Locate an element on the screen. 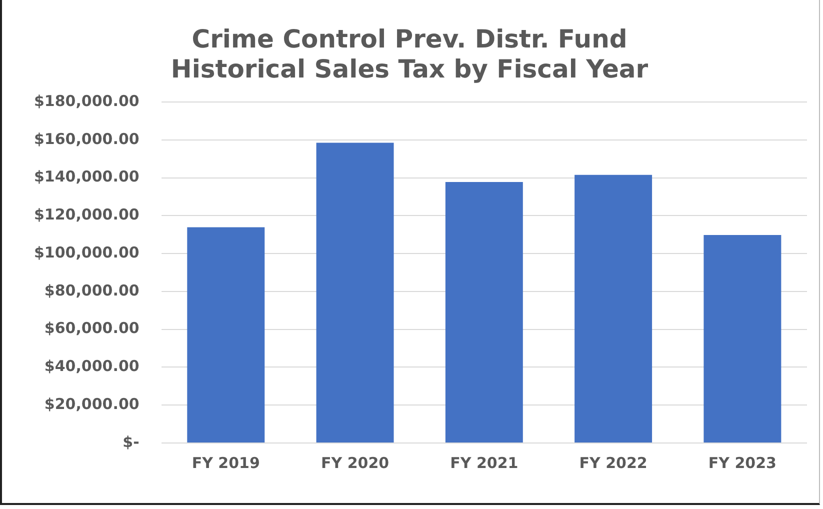  y-tick-label: $40,000.00 is located at coordinates (92, 366).